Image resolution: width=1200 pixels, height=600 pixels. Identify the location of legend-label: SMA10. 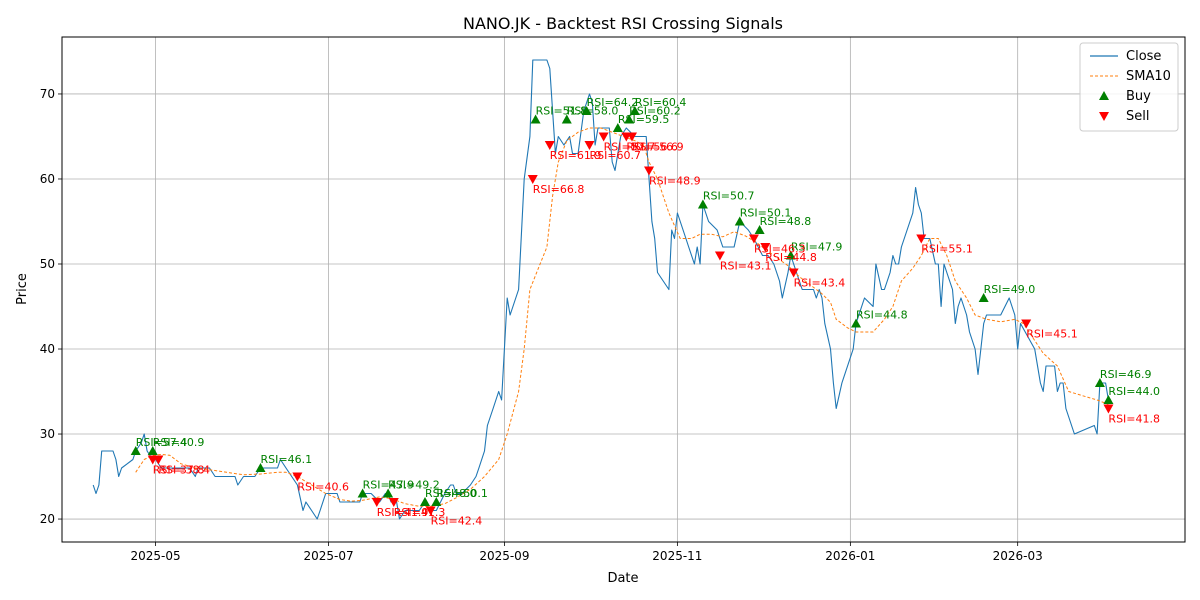
(1148, 76).